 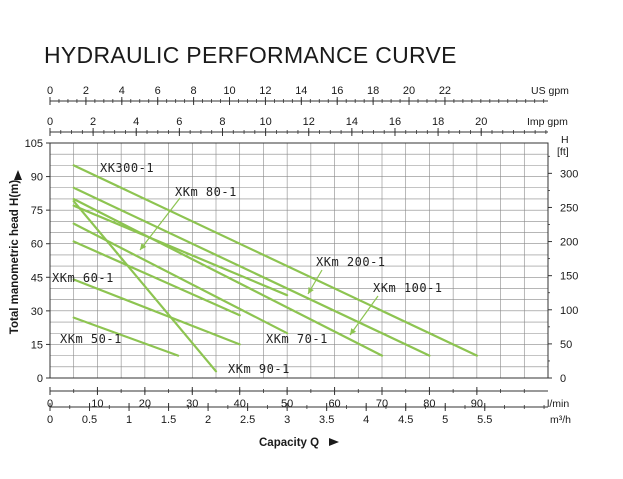 I want to click on imp-gpm-axis-tick-label: 16, so click(x=395, y=122).